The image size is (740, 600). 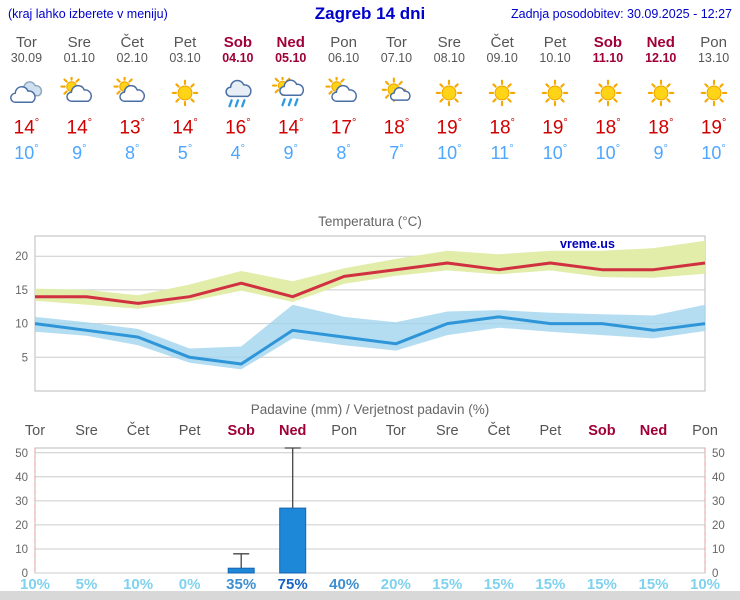 What do you see at coordinates (587, 244) in the screenshot?
I see `watermark-link: vreme.us` at bounding box center [587, 244].